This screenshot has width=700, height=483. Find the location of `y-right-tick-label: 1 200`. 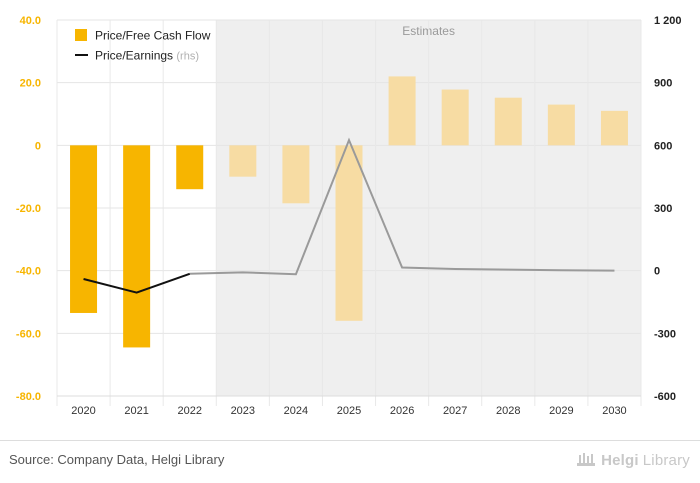

y-right-tick-label: 1 200 is located at coordinates (668, 21).